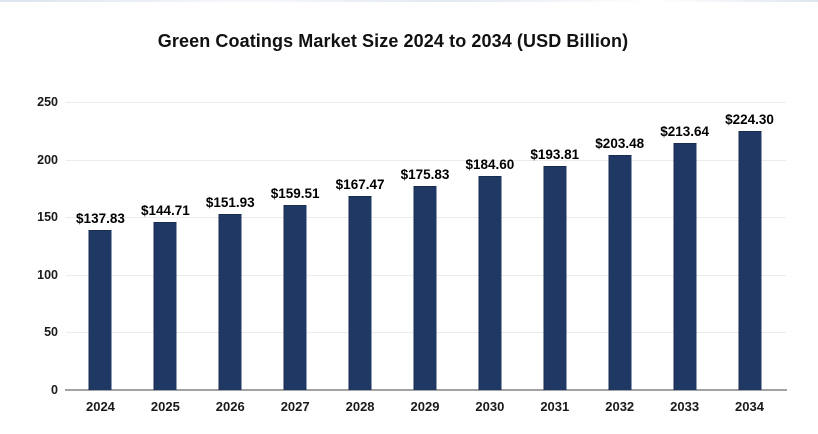  What do you see at coordinates (47, 274) in the screenshot?
I see `y-tick-label: 100` at bounding box center [47, 274].